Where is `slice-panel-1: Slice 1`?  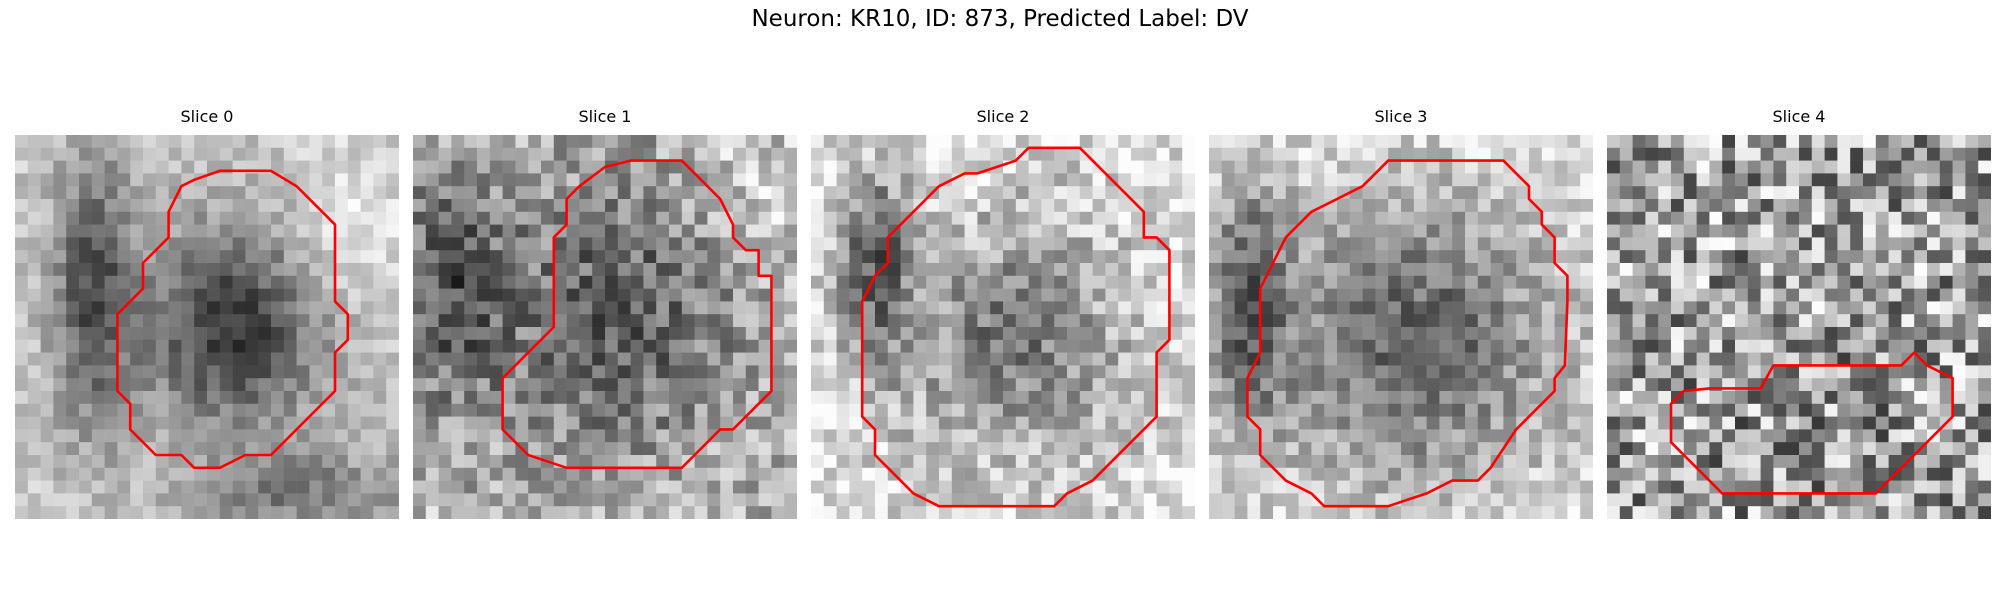
slice-panel-1: Slice 1 is located at coordinates (605, 312).